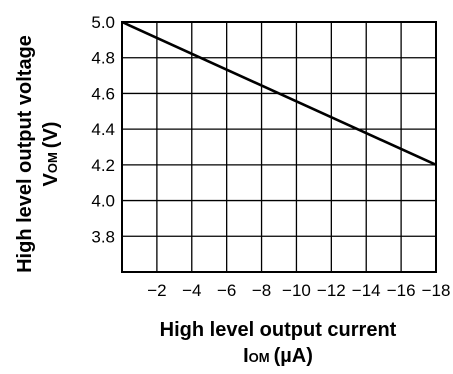 This screenshot has height=374, width=453. I want to click on x-axis-unit-symbol: I, so click(246, 356).